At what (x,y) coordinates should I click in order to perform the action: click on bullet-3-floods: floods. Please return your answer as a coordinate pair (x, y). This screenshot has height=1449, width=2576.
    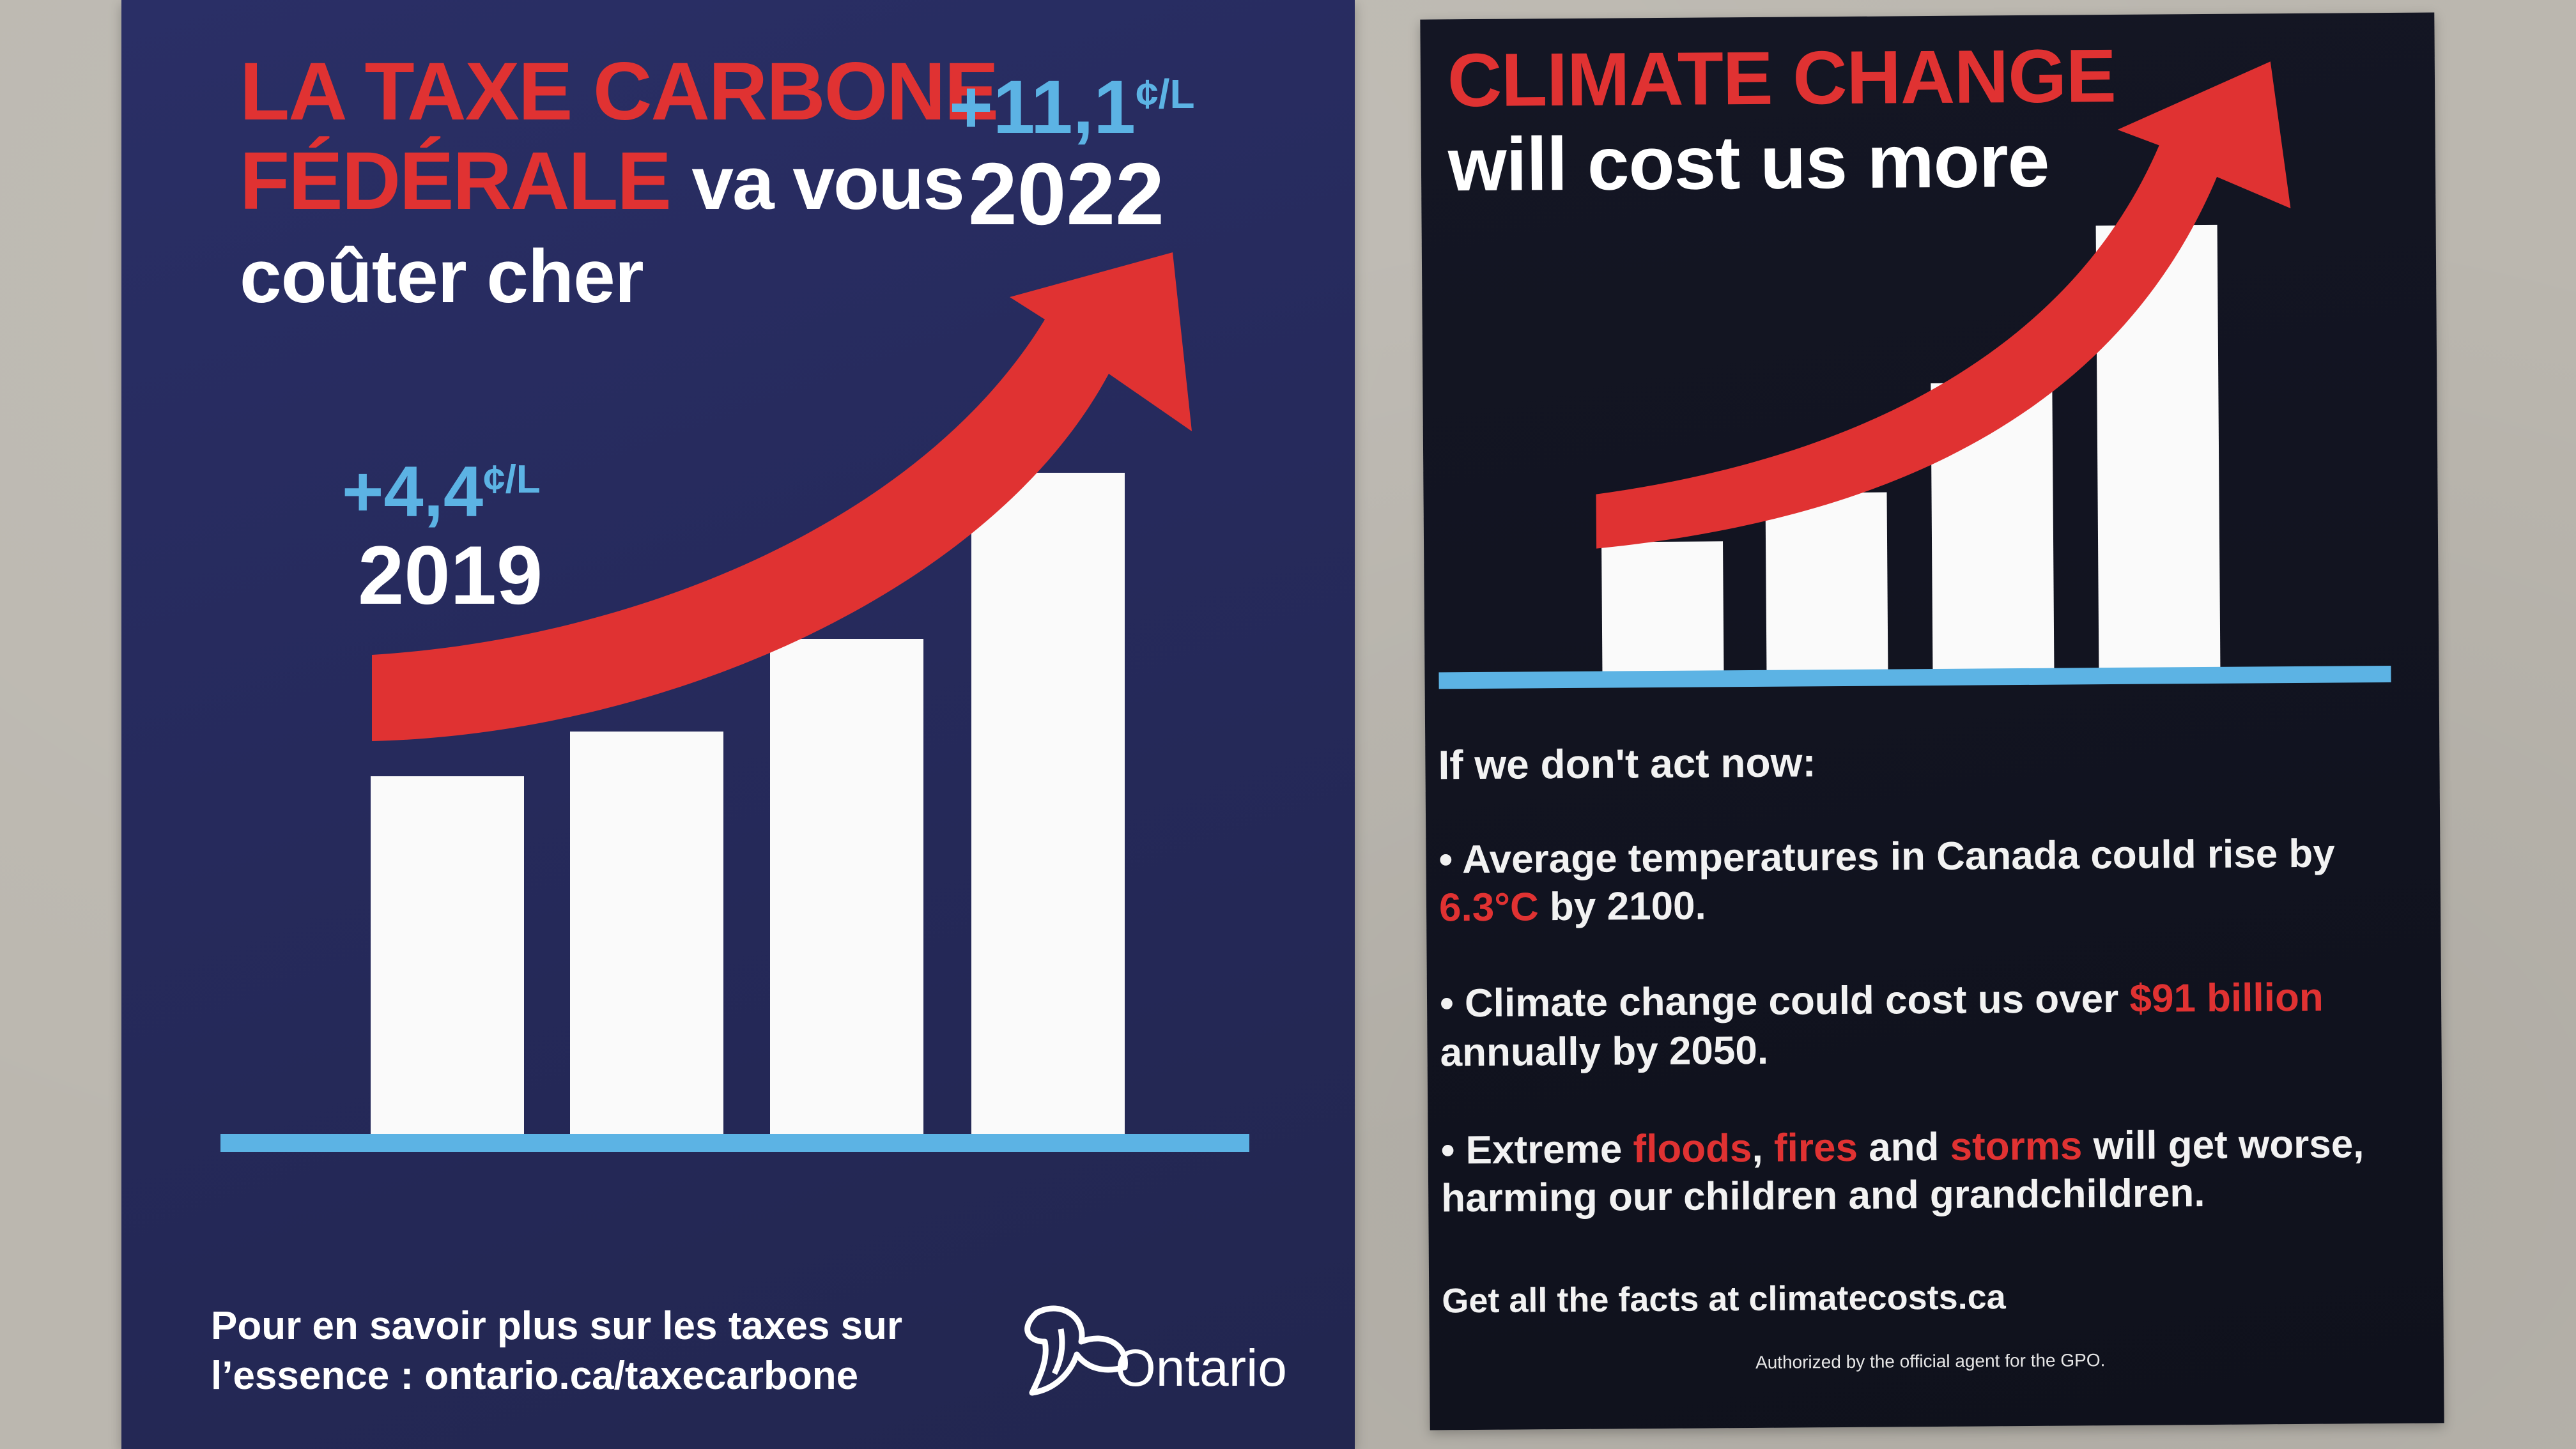
    Looking at the image, I should click on (1692, 1149).